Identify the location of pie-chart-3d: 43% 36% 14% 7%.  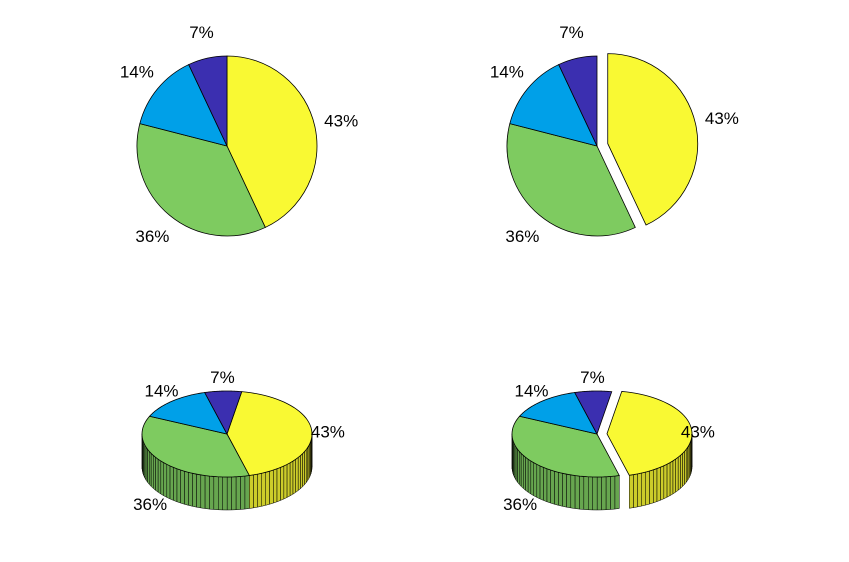
(239, 441).